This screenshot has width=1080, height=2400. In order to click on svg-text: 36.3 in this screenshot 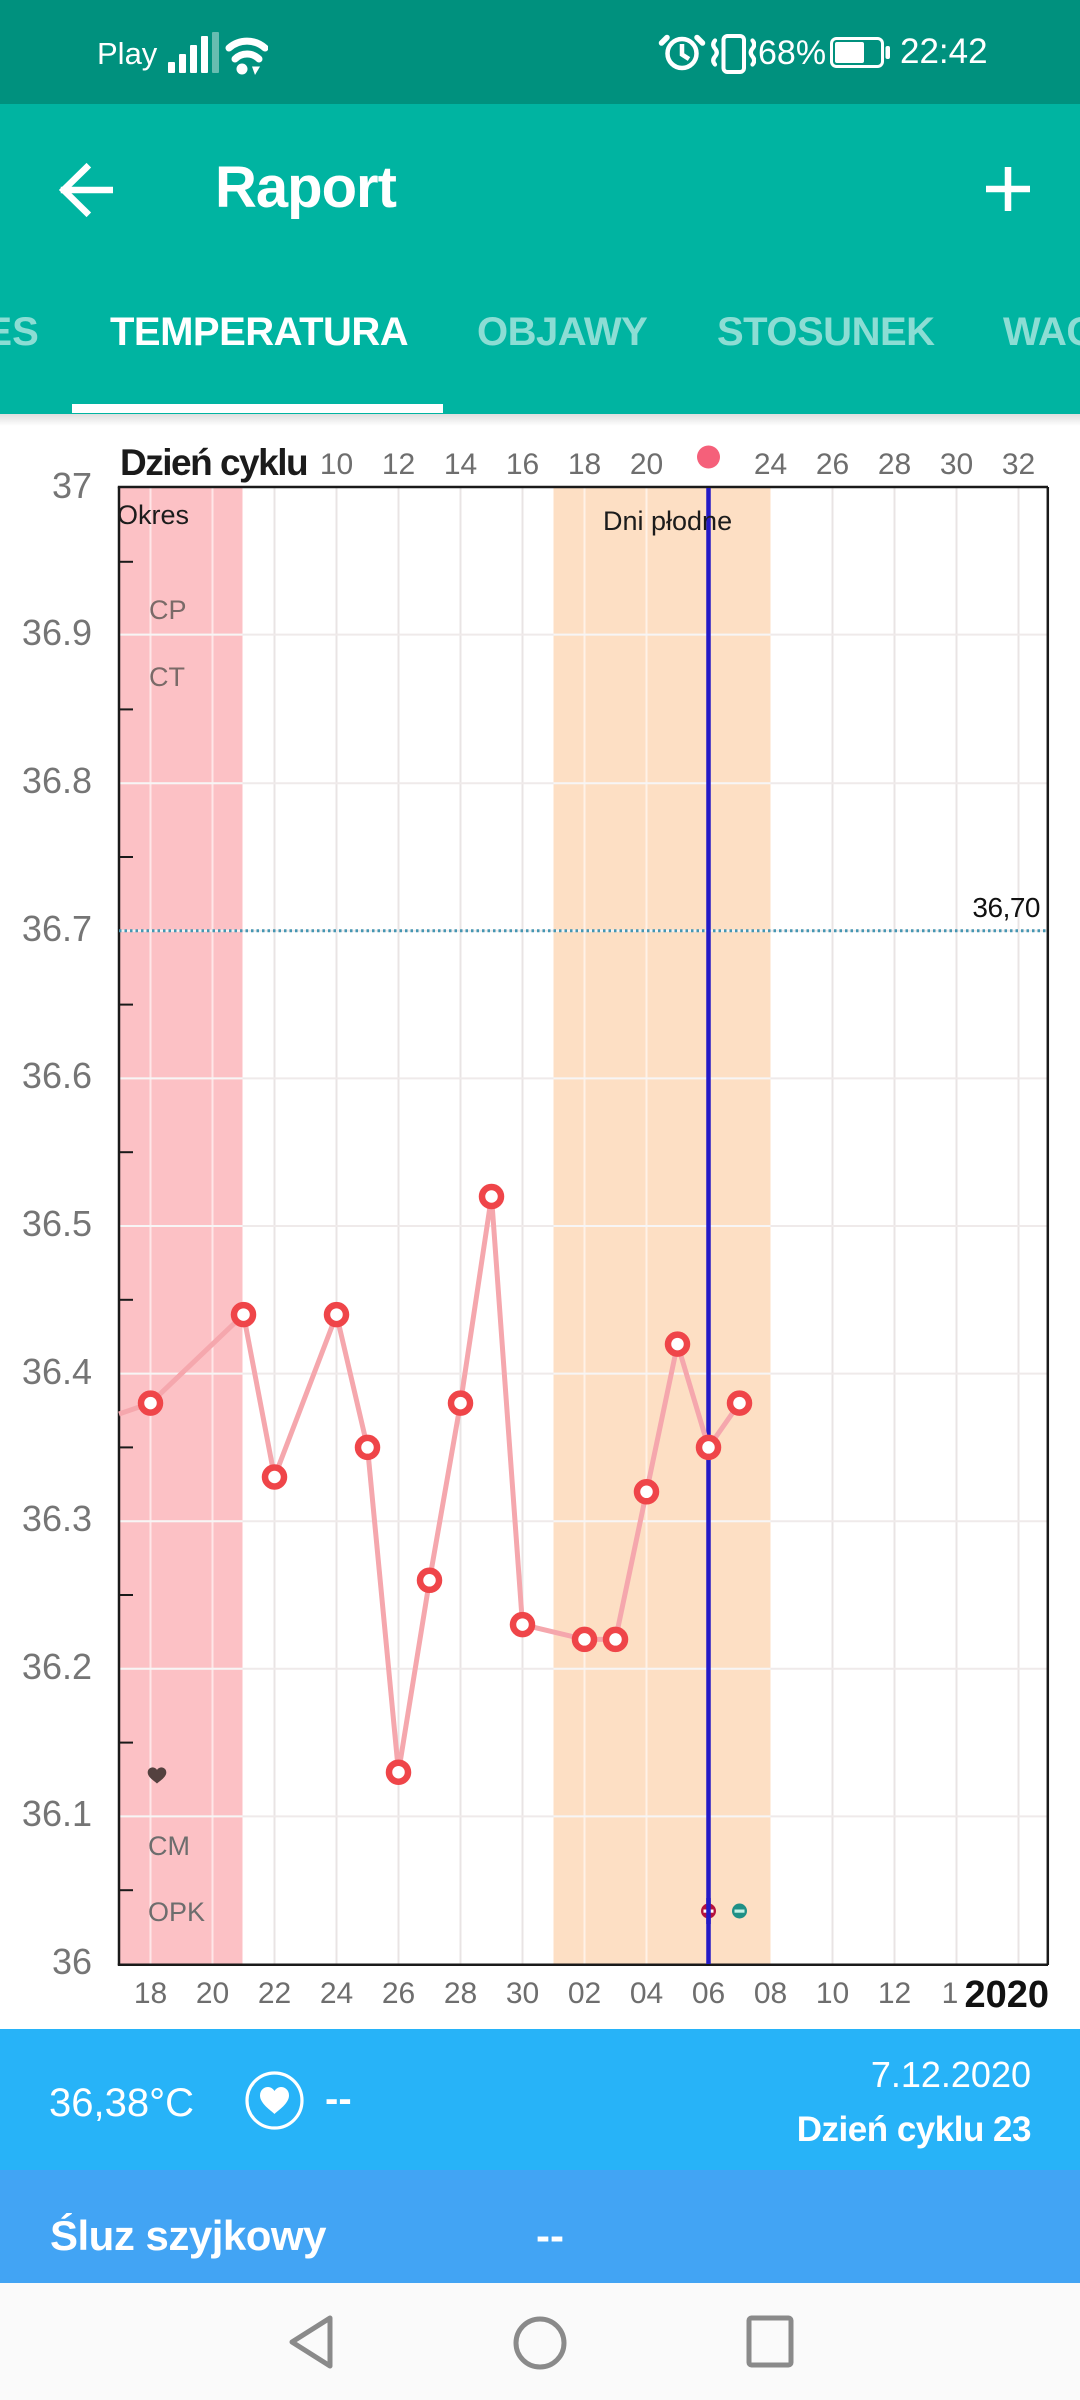, I will do `click(57, 1518)`.